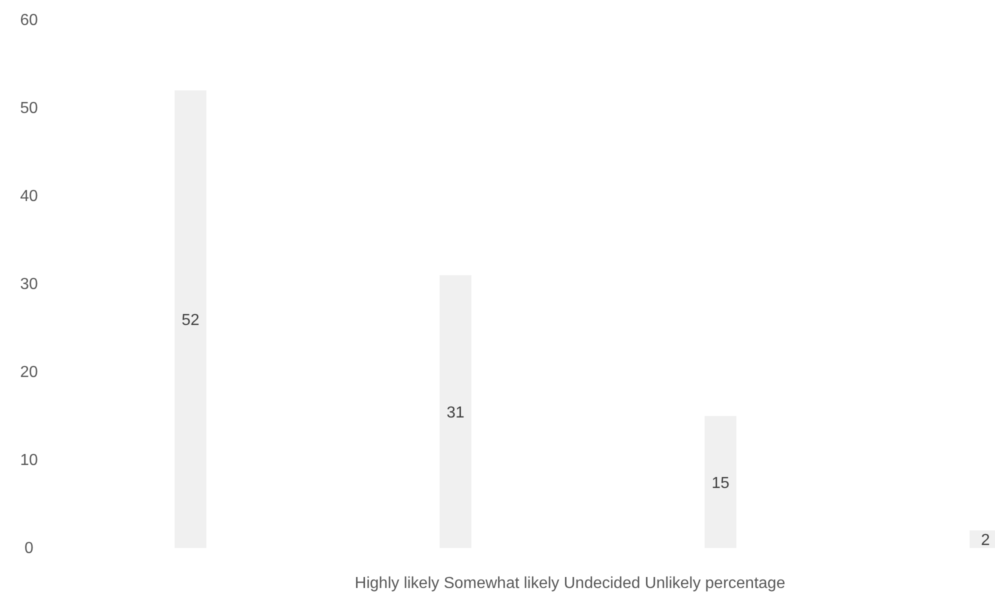 This screenshot has width=995, height=594. What do you see at coordinates (29, 109) in the screenshot?
I see `y-tick-label: 50` at bounding box center [29, 109].